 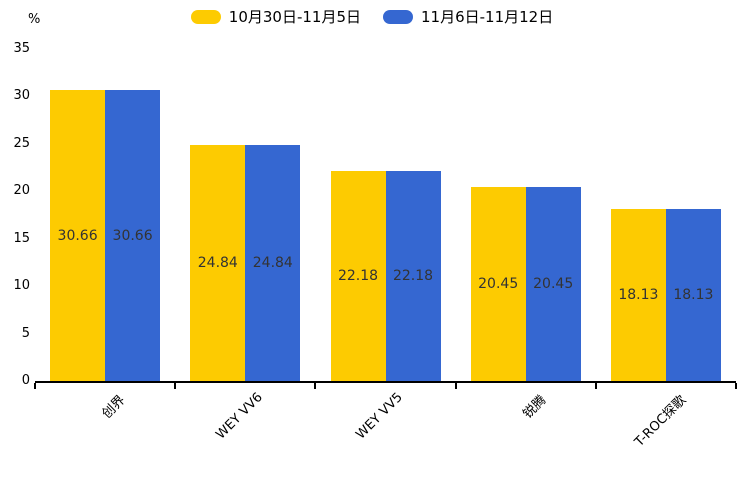 What do you see at coordinates (661, 421) in the screenshot?
I see `x-tick-label: T-ROC探歌` at bounding box center [661, 421].